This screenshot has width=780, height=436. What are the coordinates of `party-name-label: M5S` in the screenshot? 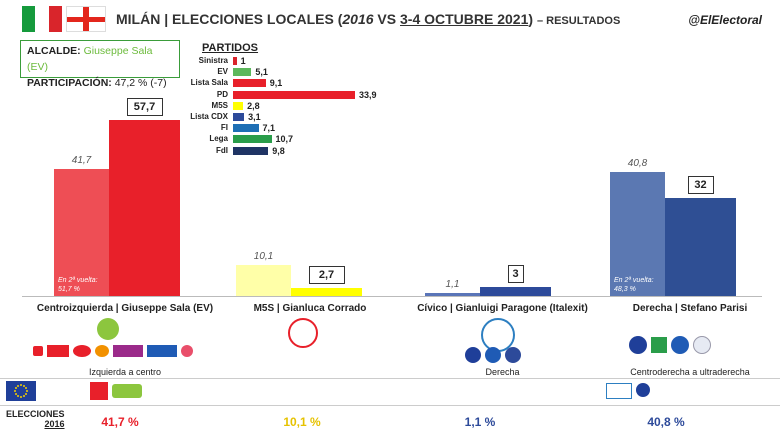 It's located at (219, 105).